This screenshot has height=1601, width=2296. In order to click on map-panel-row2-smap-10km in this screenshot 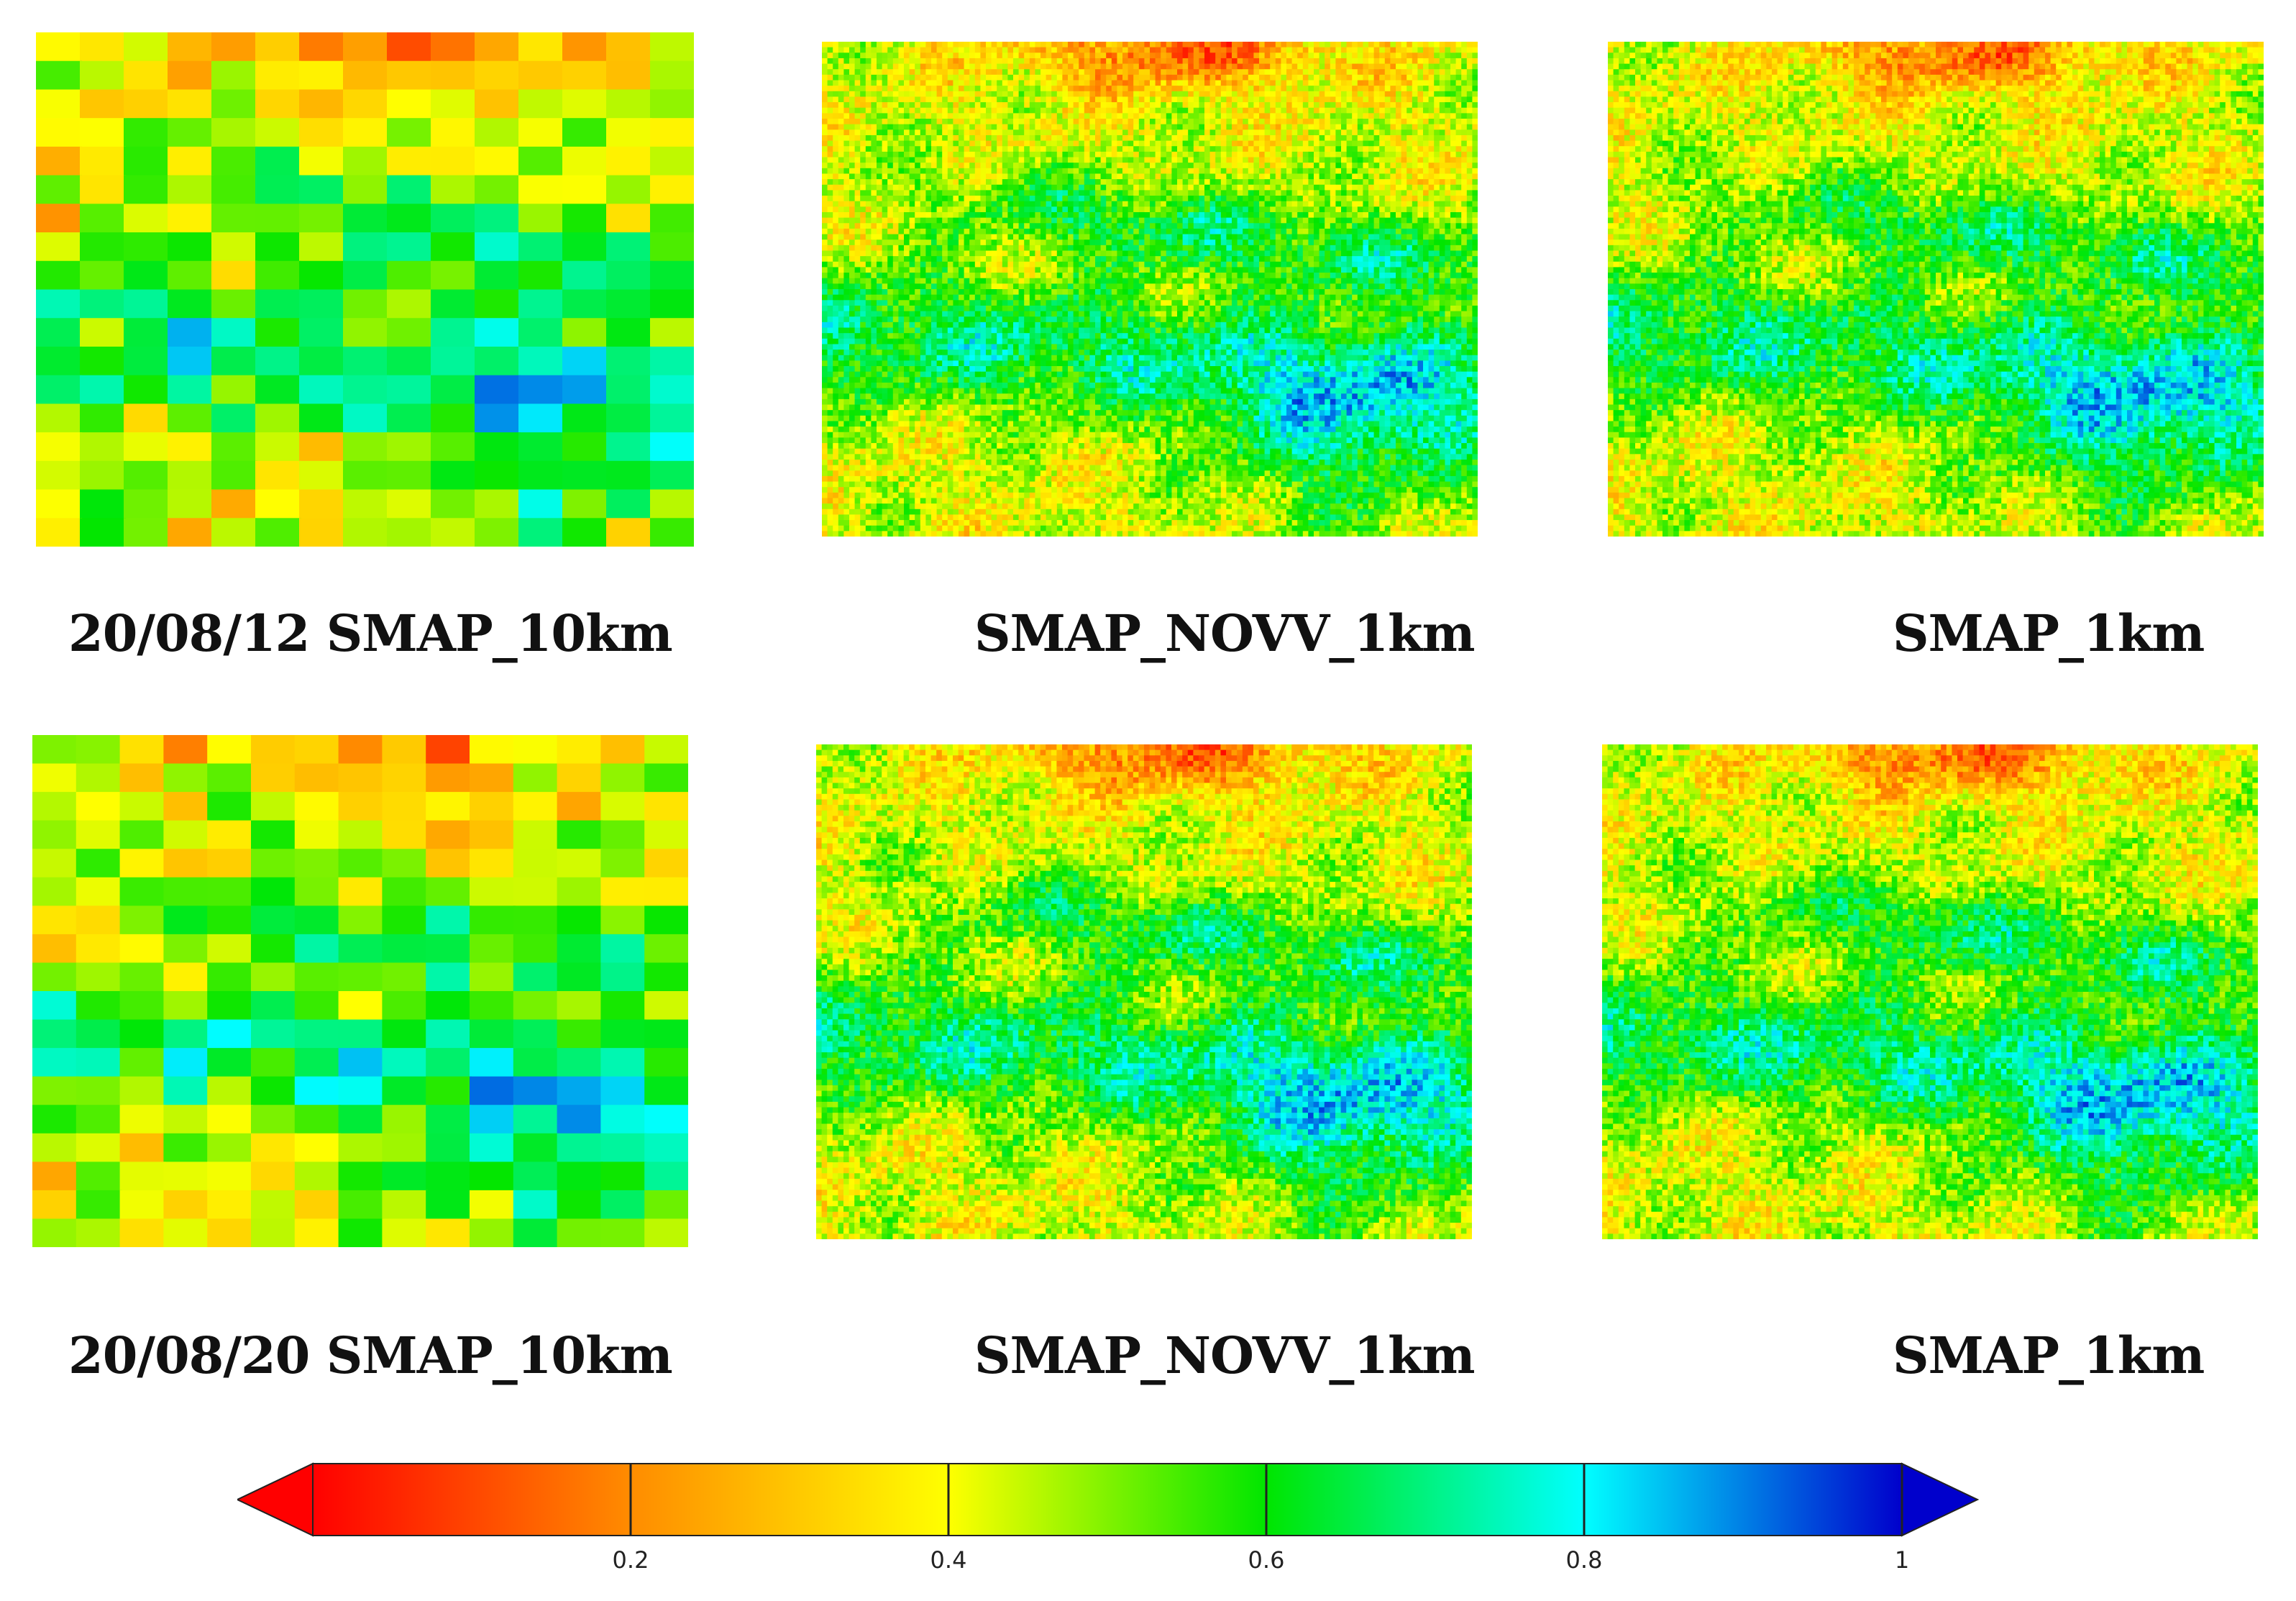, I will do `click(360, 991)`.